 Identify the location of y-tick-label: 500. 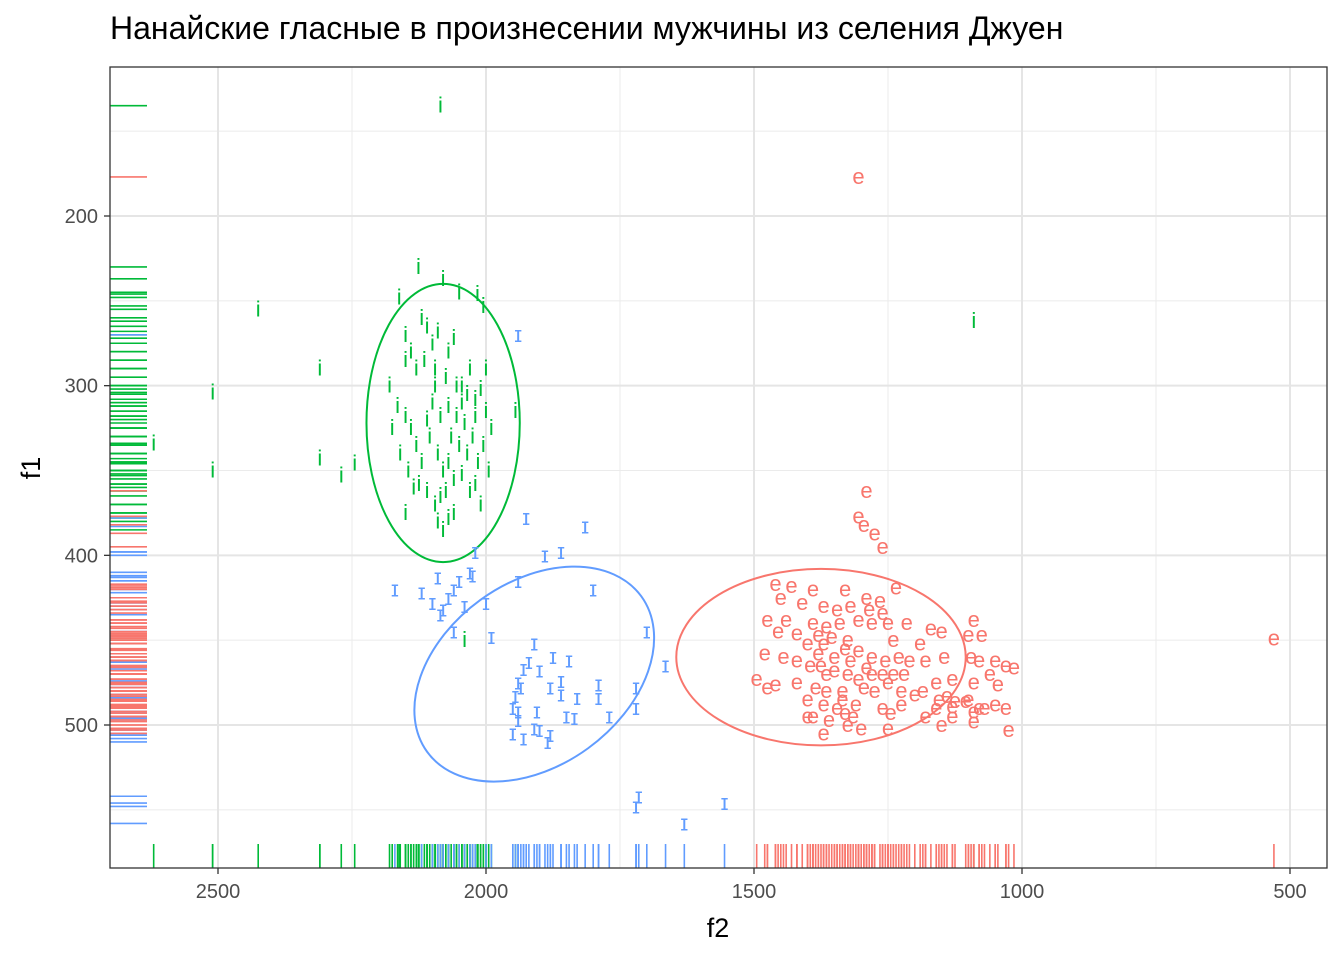
(81, 726).